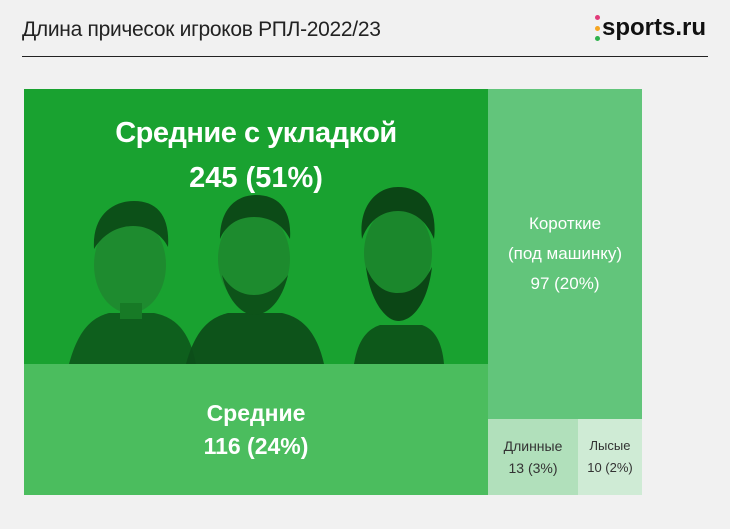 The width and height of the screenshot is (730, 529). Describe the element at coordinates (610, 467) in the screenshot. I see `tile-value-bald: 10 (2%)` at that location.